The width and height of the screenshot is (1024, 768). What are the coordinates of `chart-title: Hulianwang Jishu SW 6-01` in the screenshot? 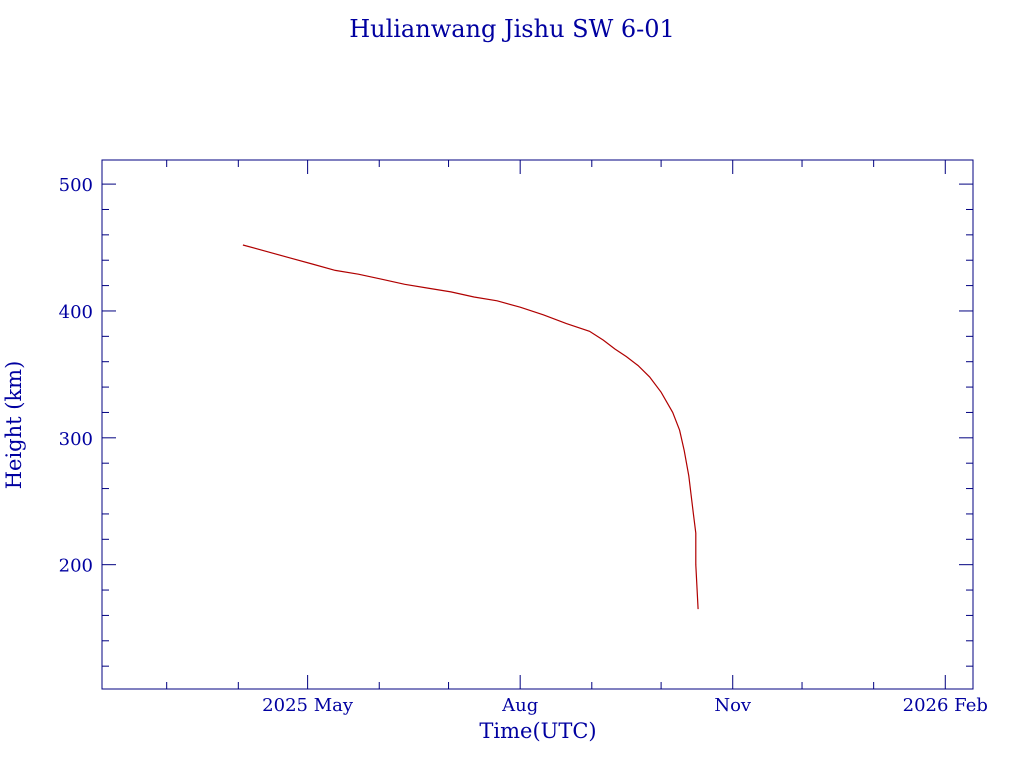 It's located at (512, 29).